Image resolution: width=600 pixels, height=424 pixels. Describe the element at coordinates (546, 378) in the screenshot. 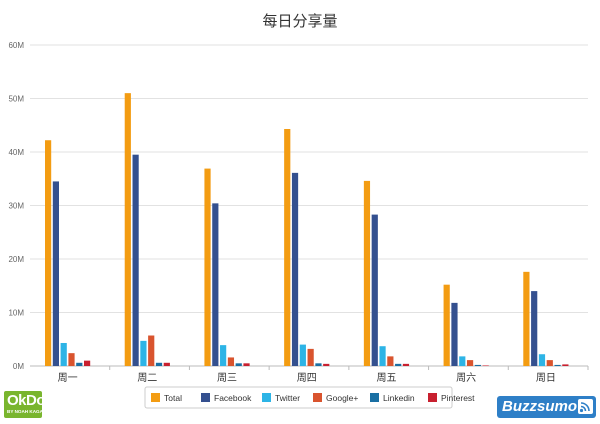

I see `x-tick-label: 周日` at that location.